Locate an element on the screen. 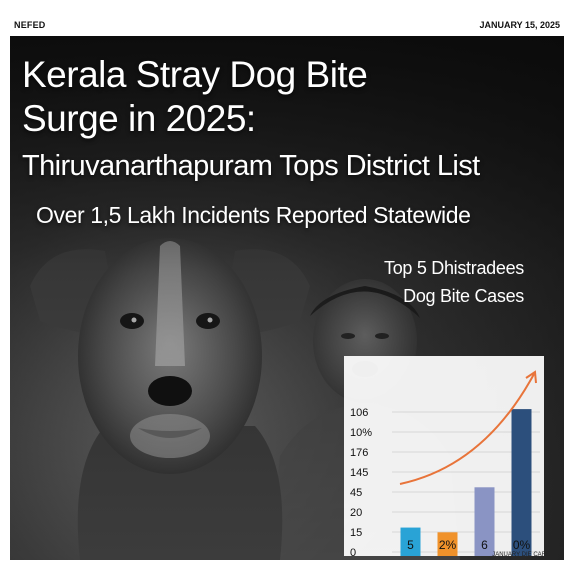 The image size is (574, 574). y-tick-label: 106 is located at coordinates (359, 413).